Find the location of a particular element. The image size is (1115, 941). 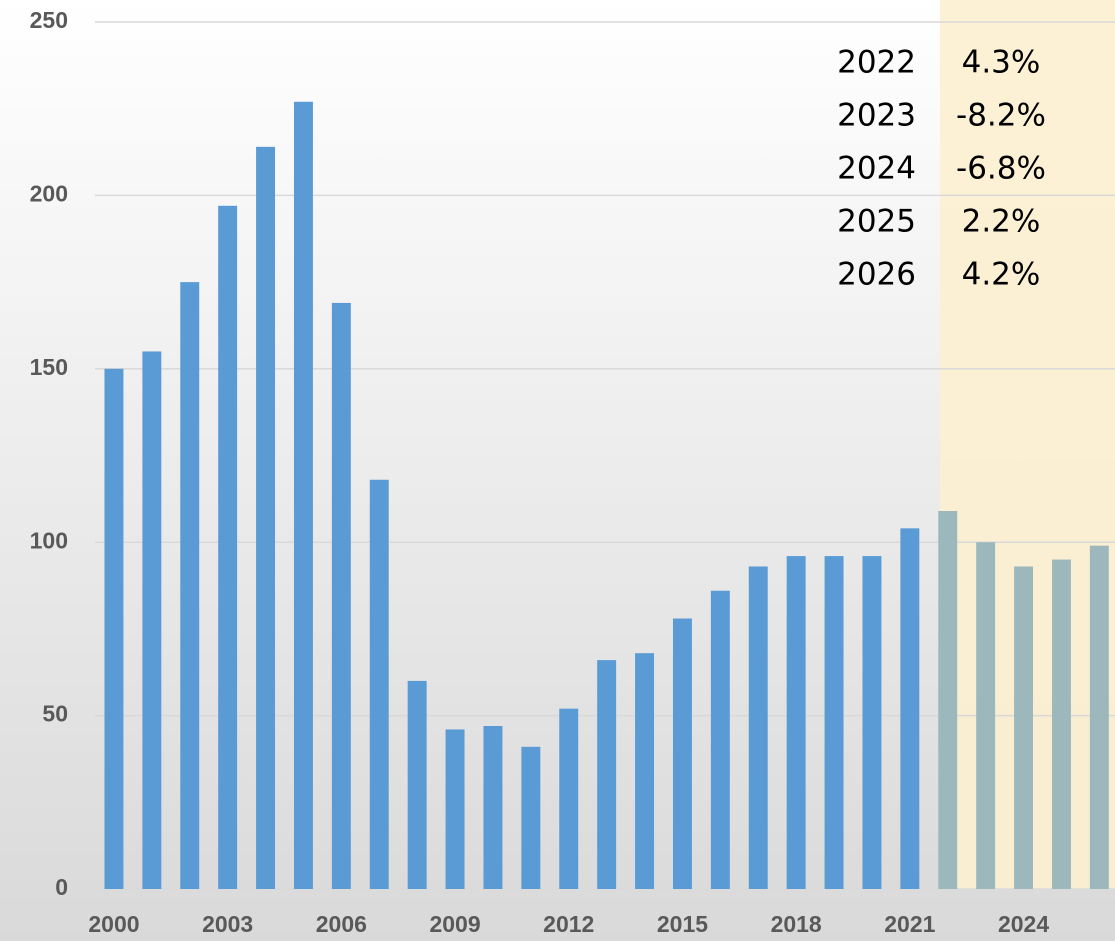

annotation-change: 4.2% is located at coordinates (1001, 275).